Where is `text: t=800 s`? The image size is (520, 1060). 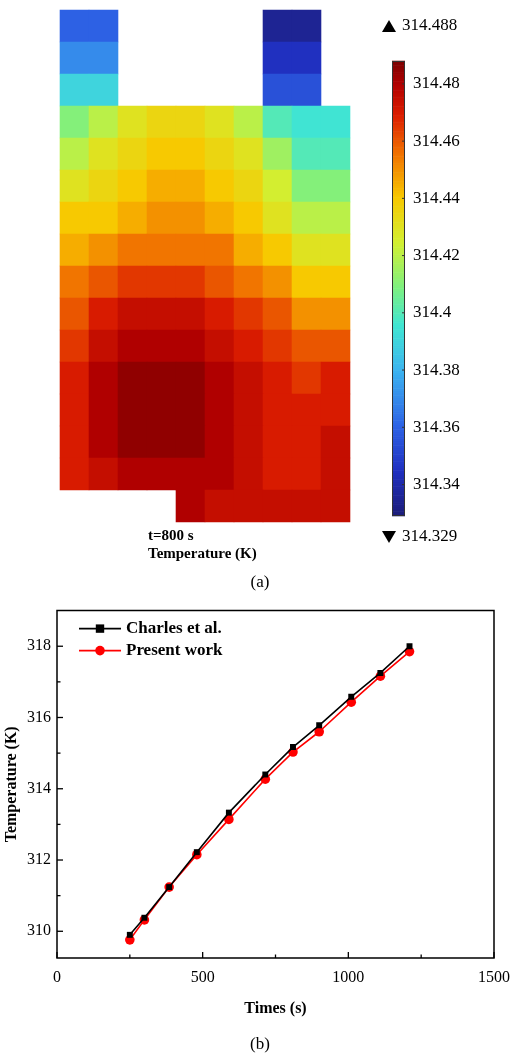
text: t=800 s is located at coordinates (171, 534).